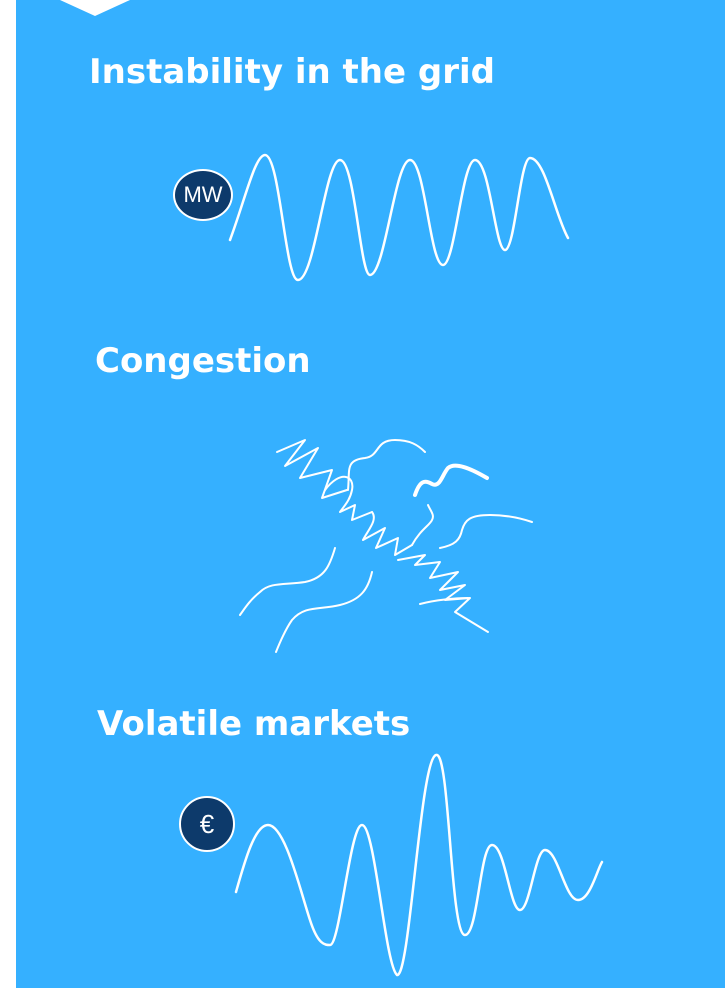 This screenshot has height=988, width=725. I want to click on euro-badge: €, so click(207, 824).